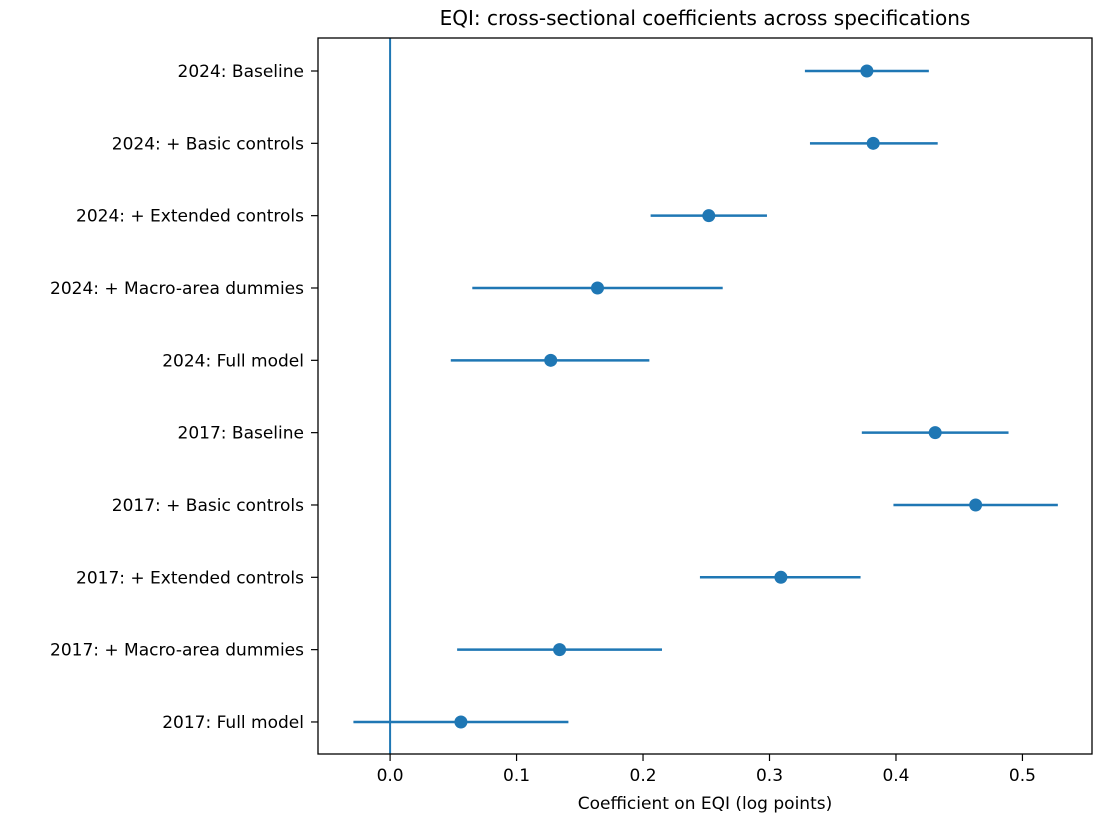 The image size is (1093, 817). What do you see at coordinates (241, 434) in the screenshot?
I see `y-tick-label: 2017: Baseline` at bounding box center [241, 434].